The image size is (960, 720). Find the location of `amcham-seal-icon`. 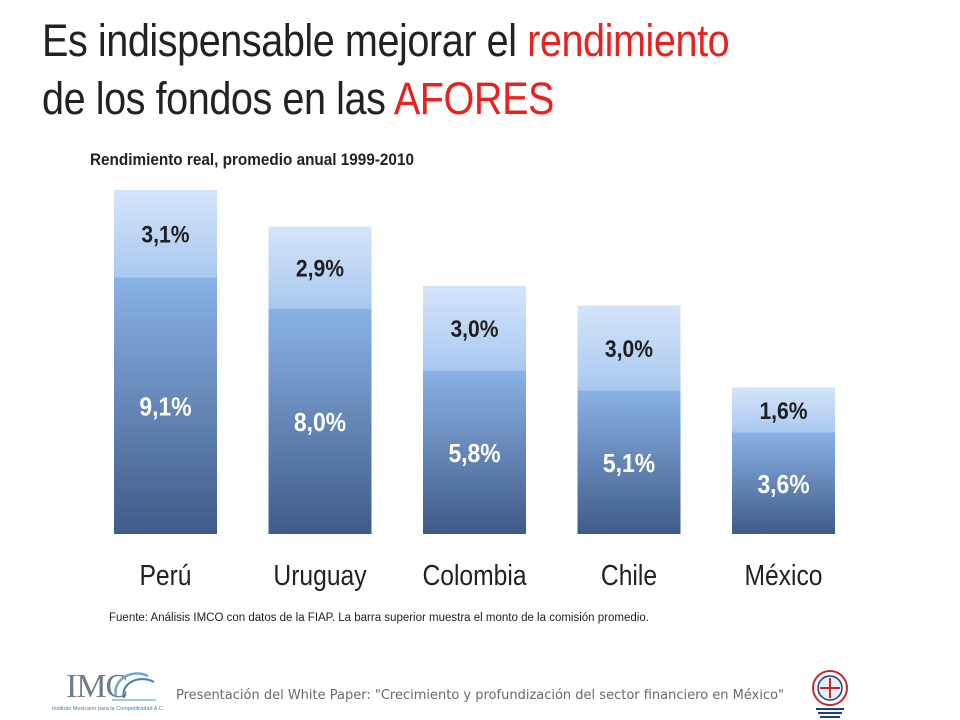

amcham-seal-icon is located at coordinates (830, 694).